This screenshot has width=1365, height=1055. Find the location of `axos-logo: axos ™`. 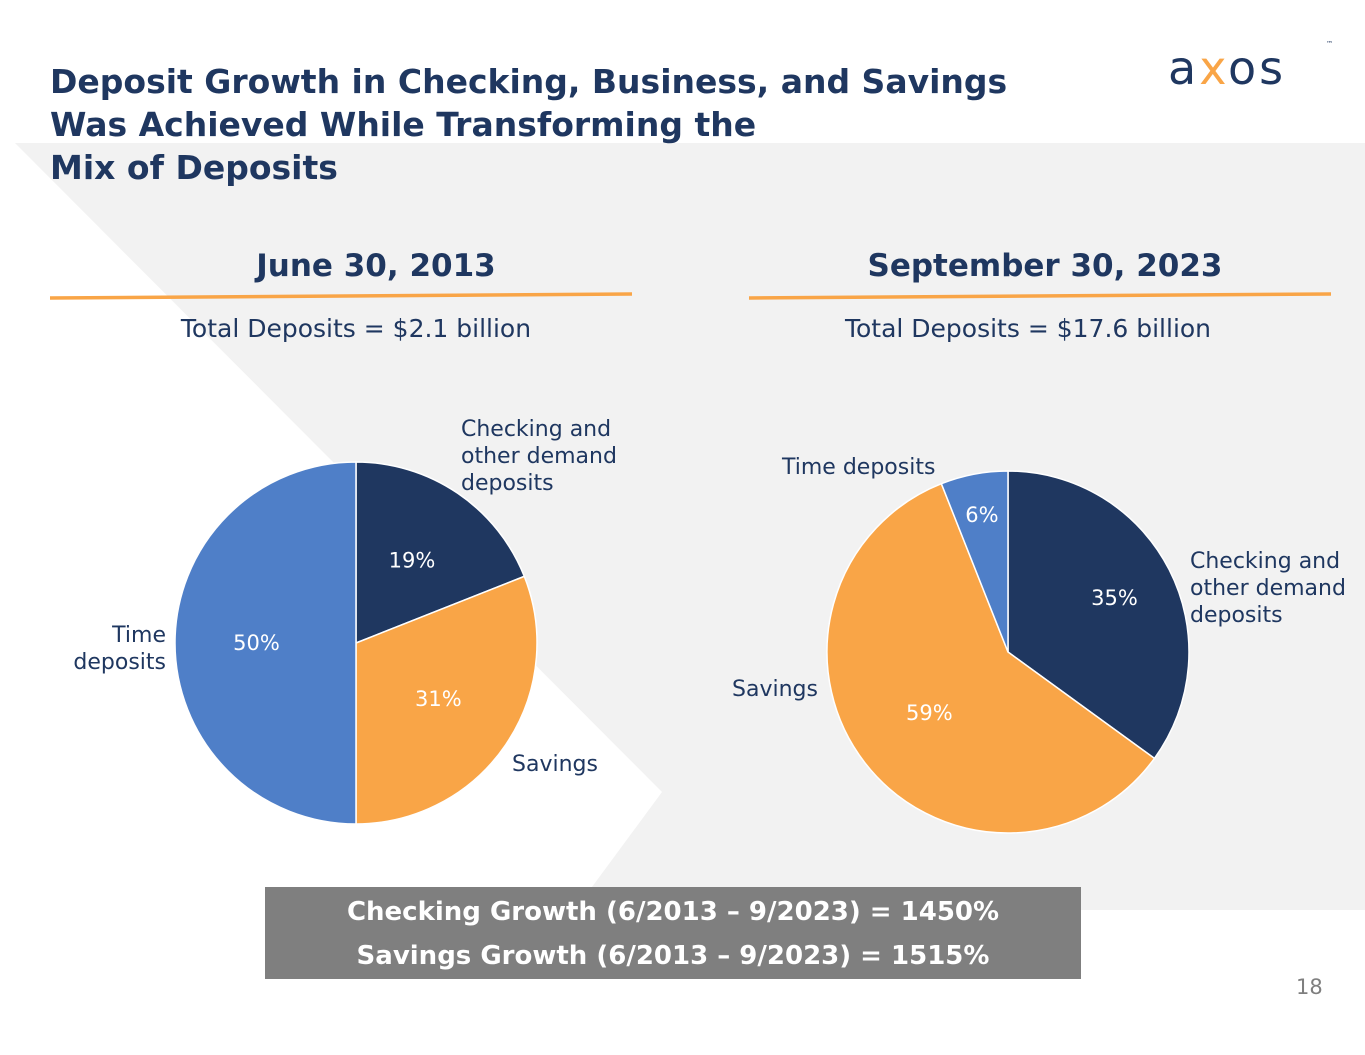

axos-logo: axos ™ is located at coordinates (1253, 68).